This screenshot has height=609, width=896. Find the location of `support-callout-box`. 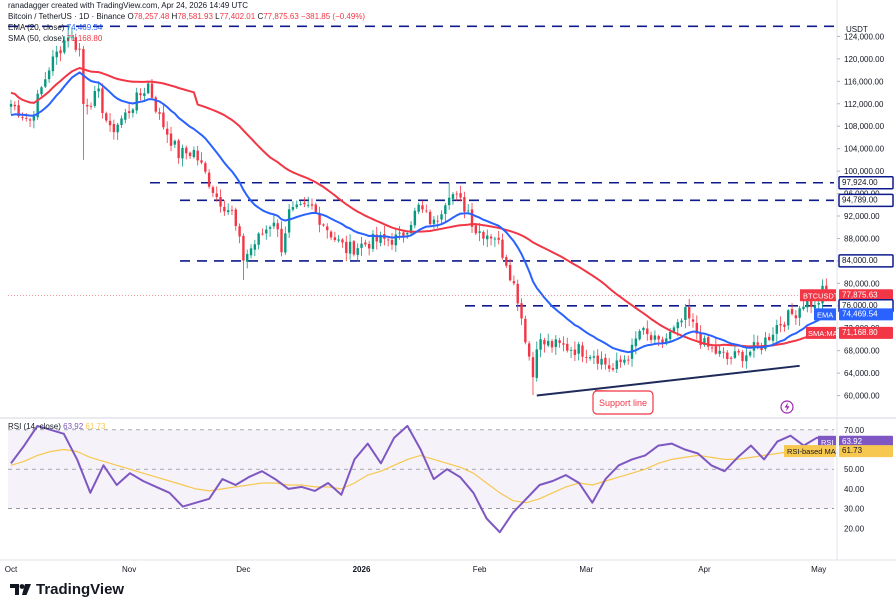

support-callout-box is located at coordinates (623, 402).